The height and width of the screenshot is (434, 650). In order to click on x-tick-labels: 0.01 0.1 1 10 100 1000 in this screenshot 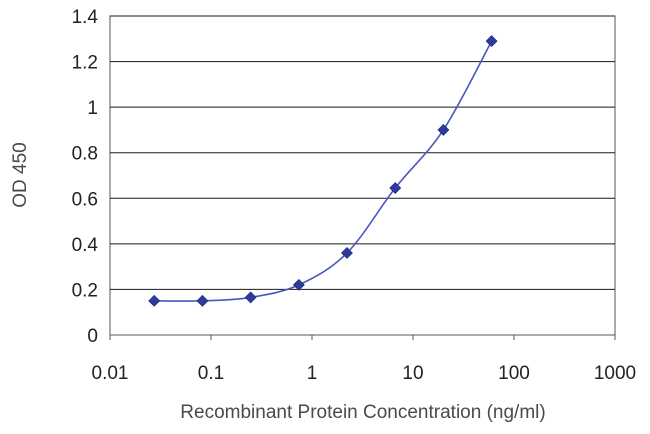, I will do `click(364, 359)`.